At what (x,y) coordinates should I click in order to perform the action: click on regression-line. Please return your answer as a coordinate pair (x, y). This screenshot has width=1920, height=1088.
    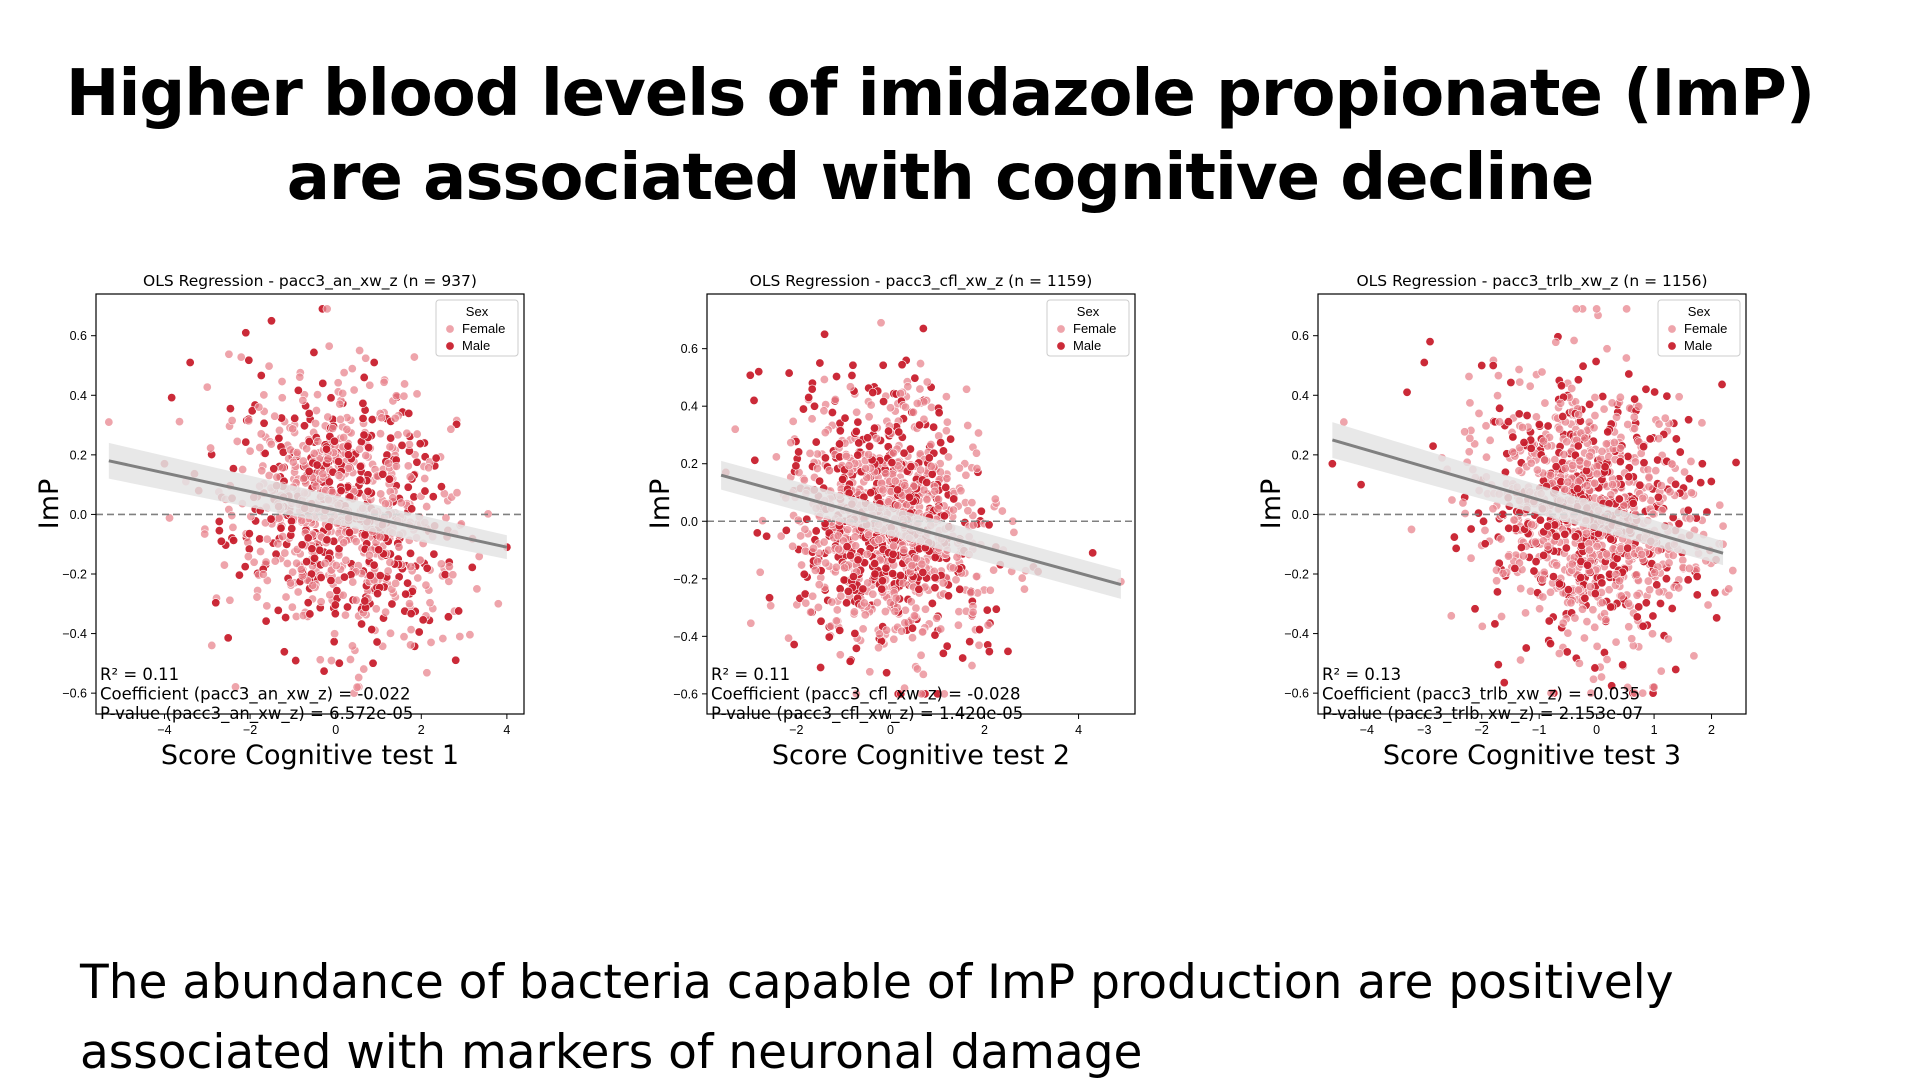
    Looking at the image, I should click on (308, 504).